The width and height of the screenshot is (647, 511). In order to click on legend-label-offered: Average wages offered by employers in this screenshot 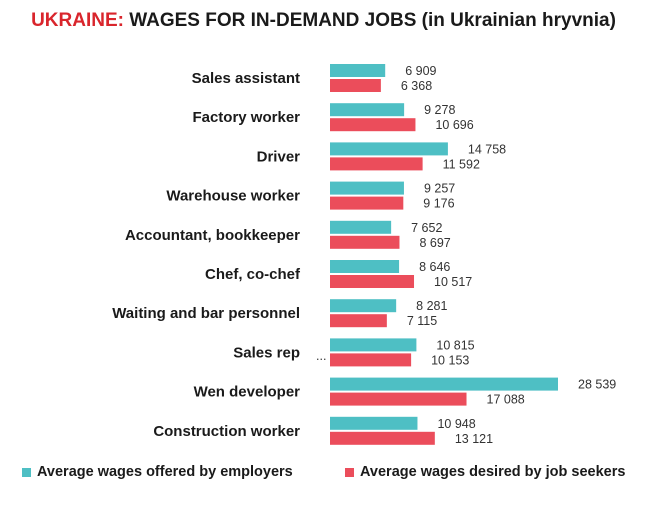, I will do `click(165, 472)`.